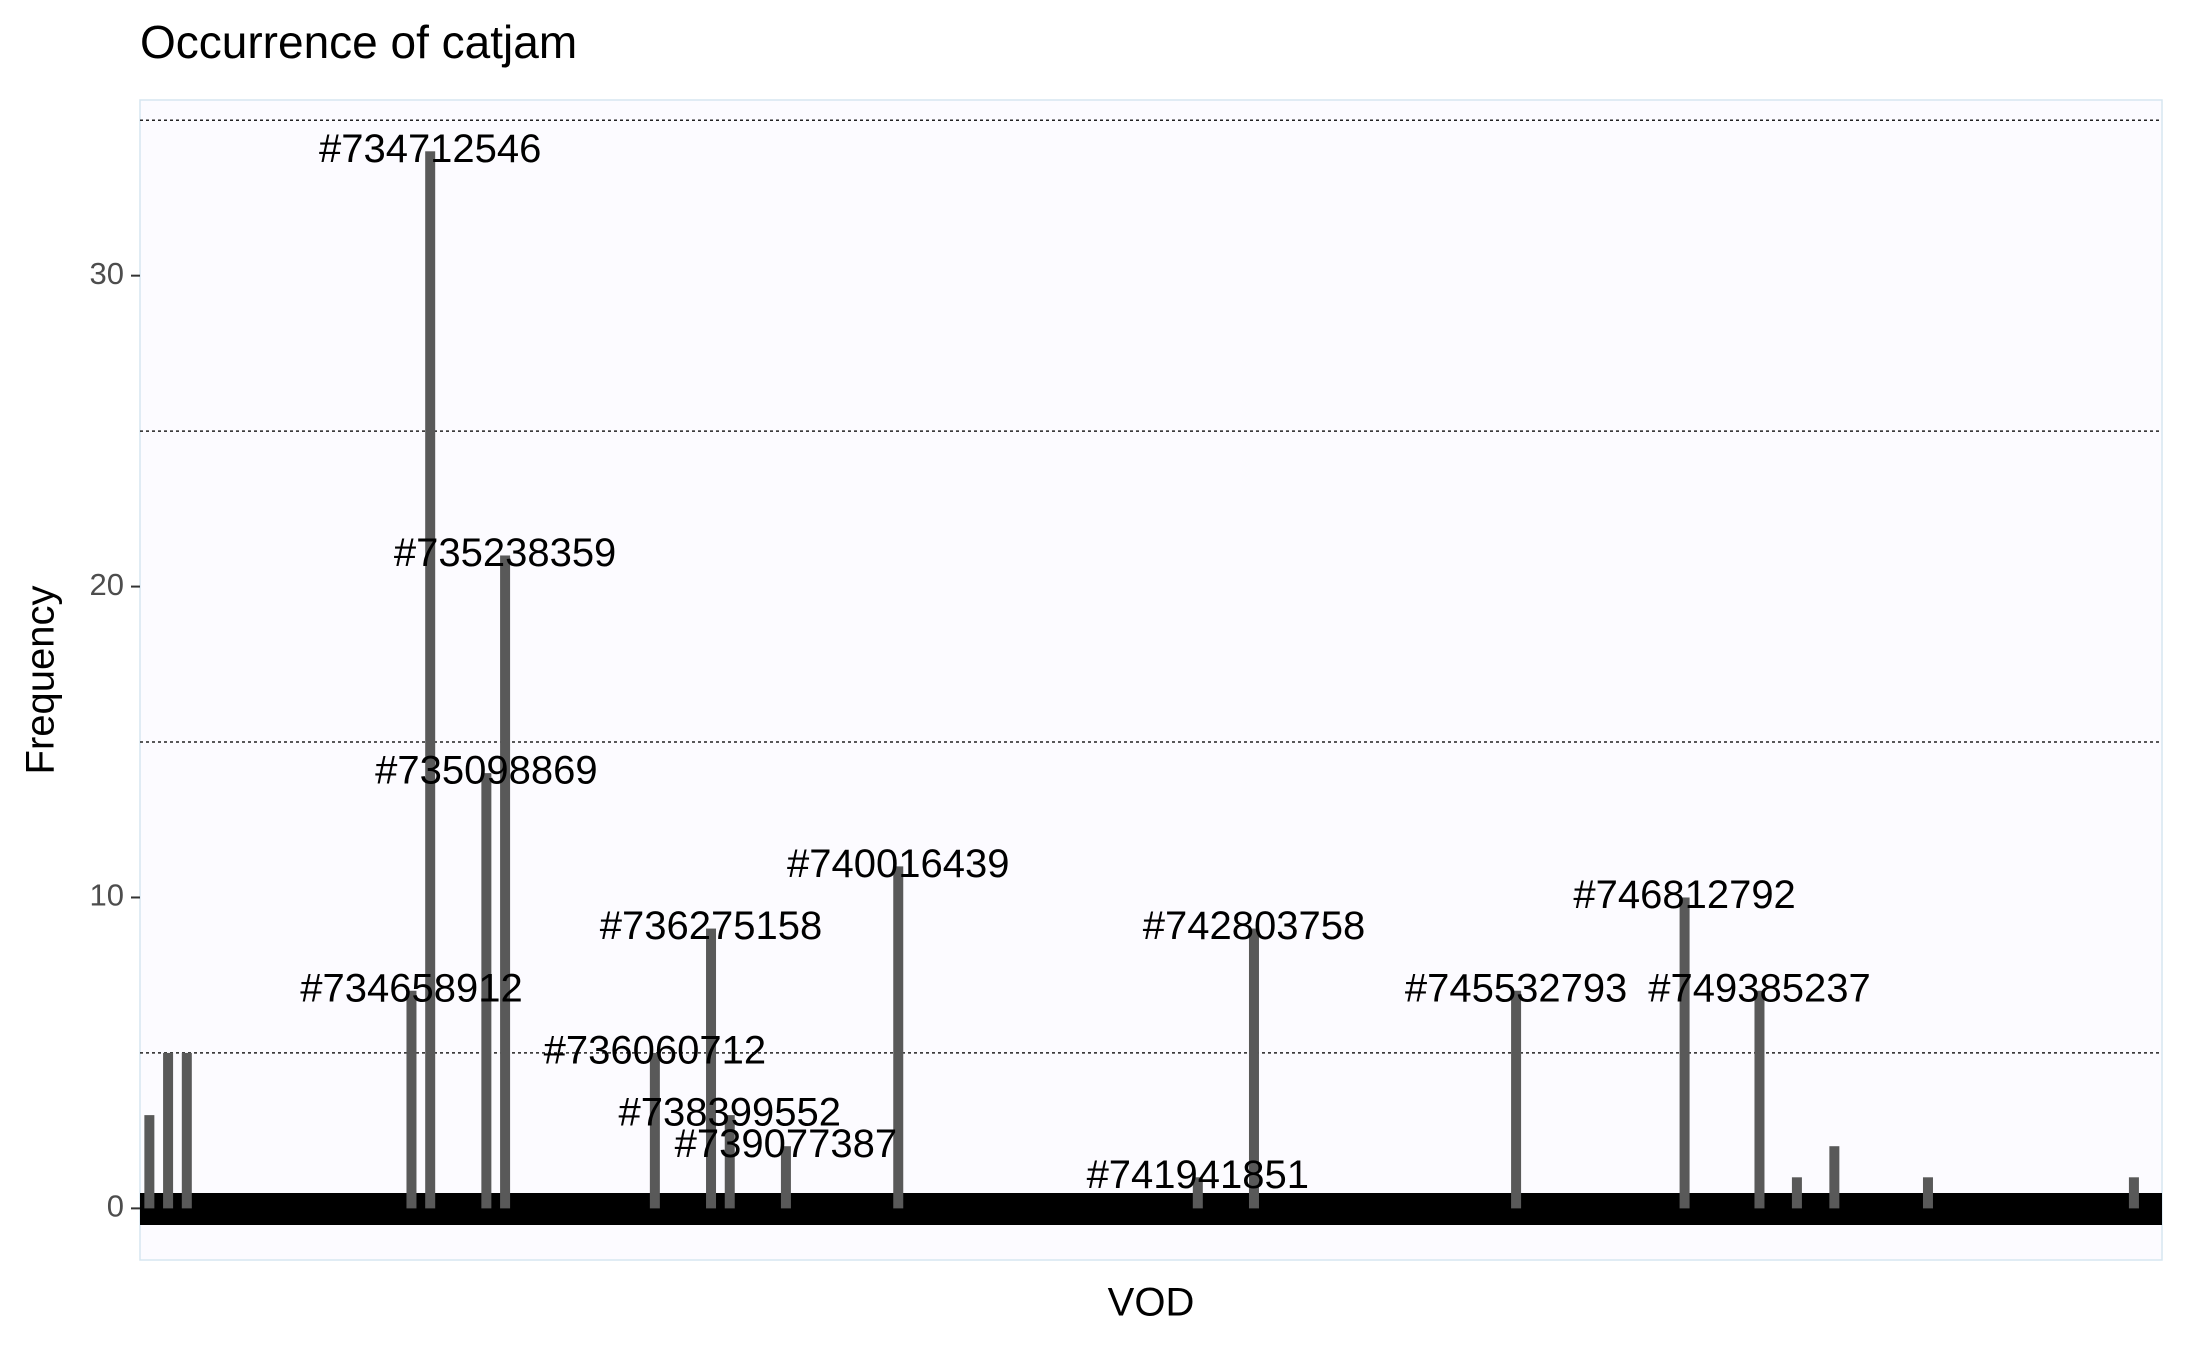 This screenshot has width=2187, height=1350. I want to click on bar-label: #746812792, so click(1684, 895).